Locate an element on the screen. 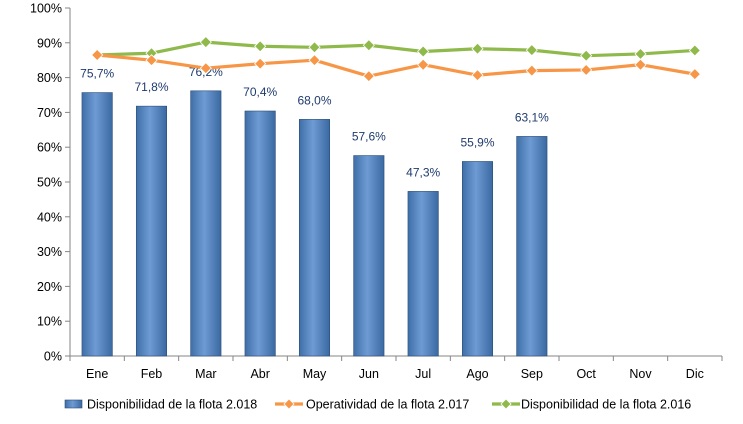  y-tick-label: 60% is located at coordinates (49, 148).